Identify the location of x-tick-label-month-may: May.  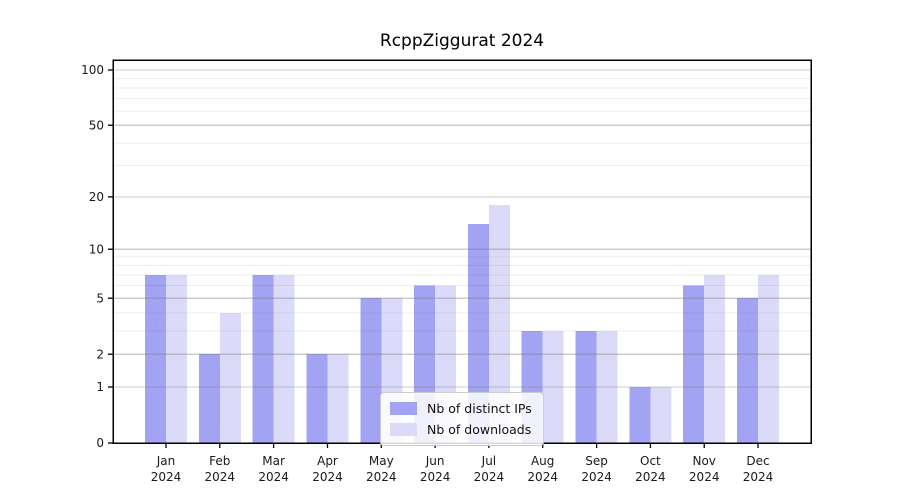
(381, 461).